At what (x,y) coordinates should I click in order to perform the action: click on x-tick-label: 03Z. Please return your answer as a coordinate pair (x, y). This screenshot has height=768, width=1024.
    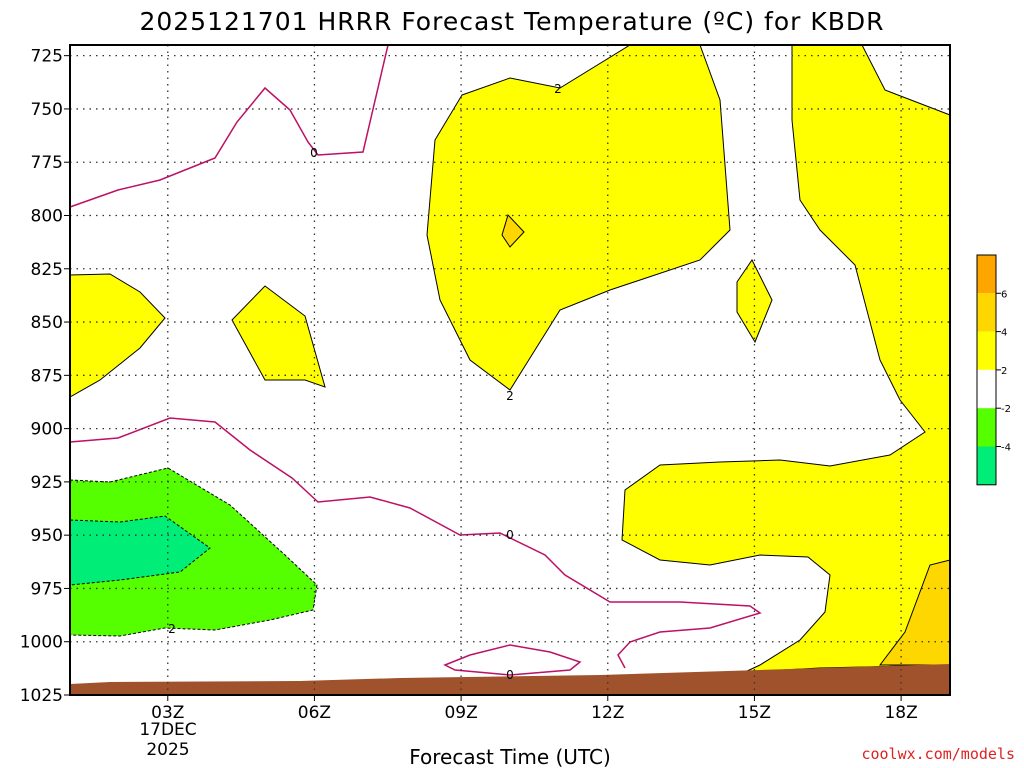
    Looking at the image, I should click on (167, 713).